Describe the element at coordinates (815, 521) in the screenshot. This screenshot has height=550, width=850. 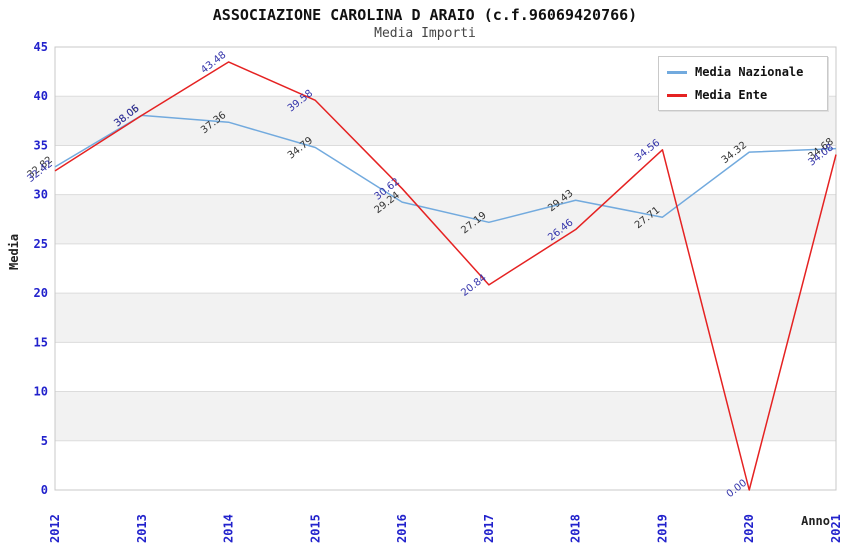
I see `x-axis-title: Anno` at that location.